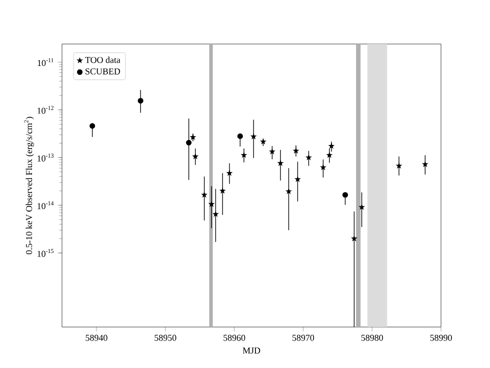 Image resolution: width=490 pixels, height=368 pixels. What do you see at coordinates (103, 71) in the screenshot?
I see `legend-label: SCUBED` at bounding box center [103, 71].